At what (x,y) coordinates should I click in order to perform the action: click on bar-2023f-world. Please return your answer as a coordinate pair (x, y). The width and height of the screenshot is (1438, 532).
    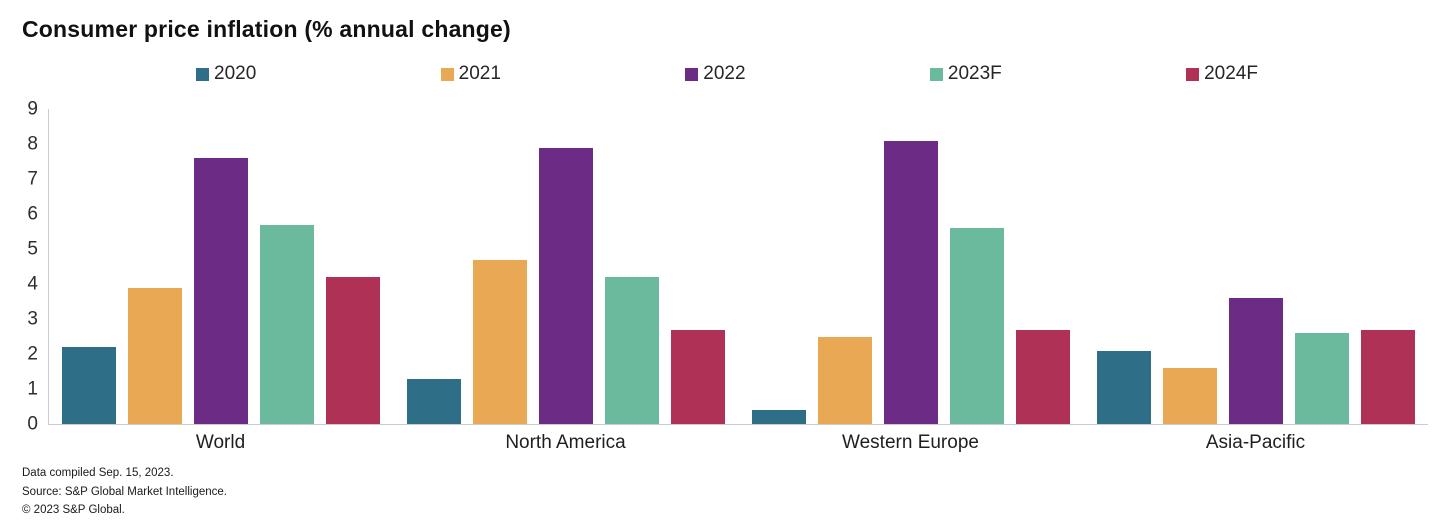
    Looking at the image, I should click on (287, 324).